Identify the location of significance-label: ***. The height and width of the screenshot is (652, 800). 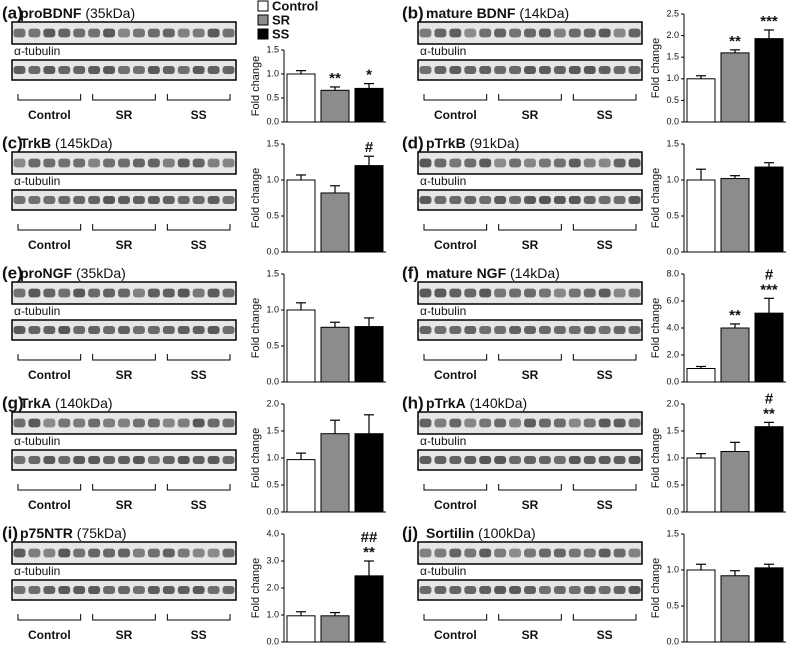
(769, 21).